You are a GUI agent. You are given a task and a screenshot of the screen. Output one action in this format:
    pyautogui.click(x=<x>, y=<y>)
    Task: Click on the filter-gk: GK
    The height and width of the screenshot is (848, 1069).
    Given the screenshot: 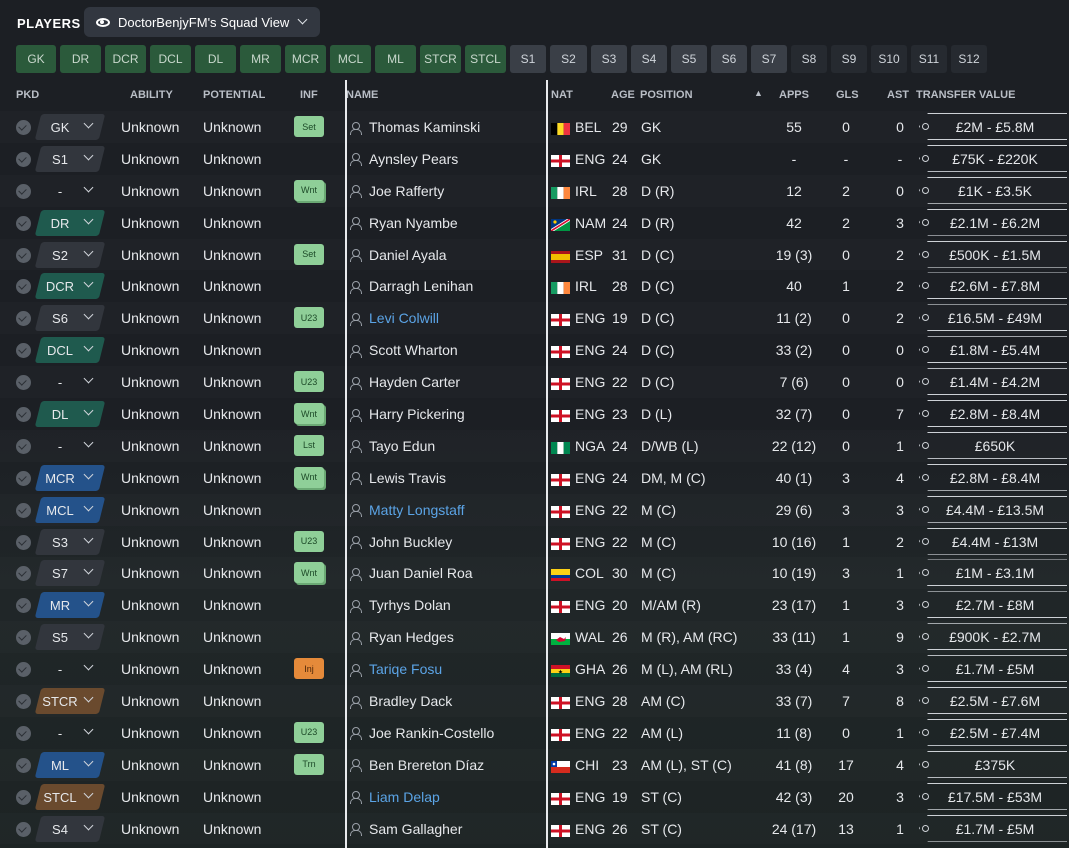 What is the action you would take?
    pyautogui.click(x=36, y=59)
    